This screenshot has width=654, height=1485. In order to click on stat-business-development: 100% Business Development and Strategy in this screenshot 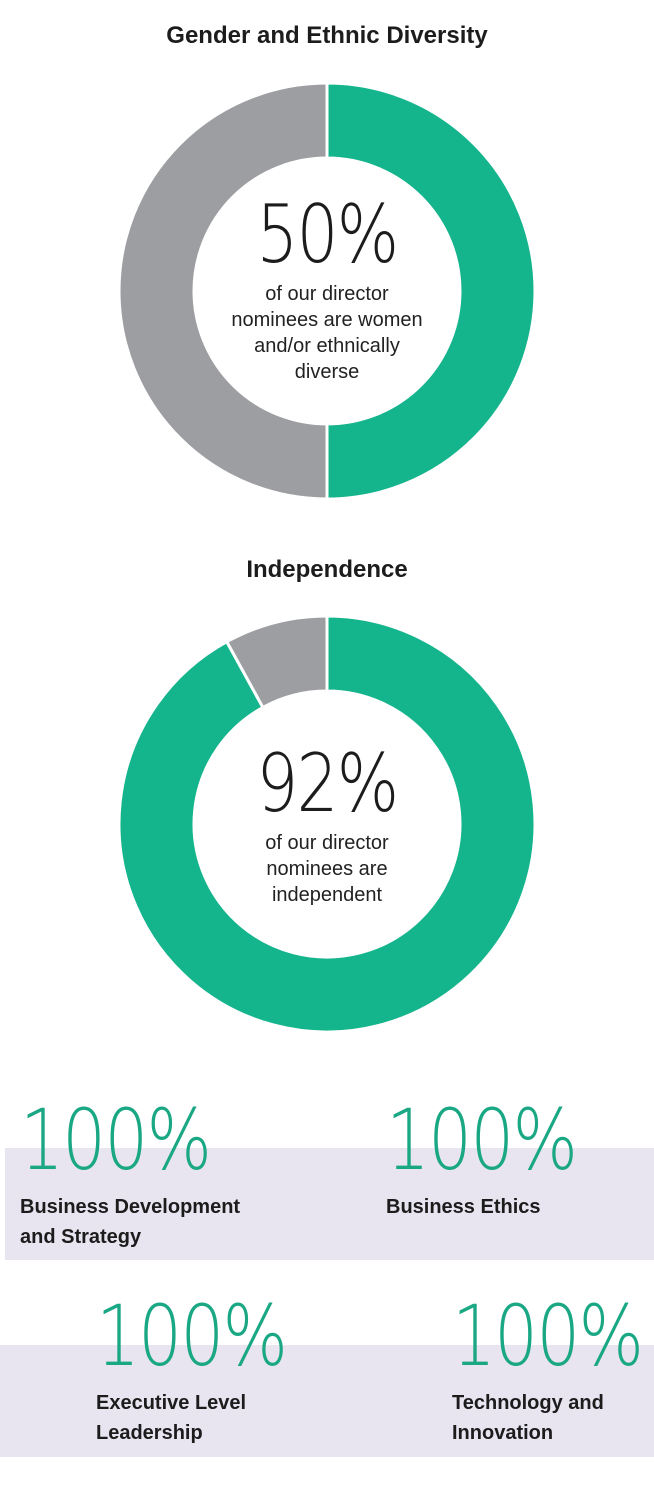, I will do `click(136, 1175)`.